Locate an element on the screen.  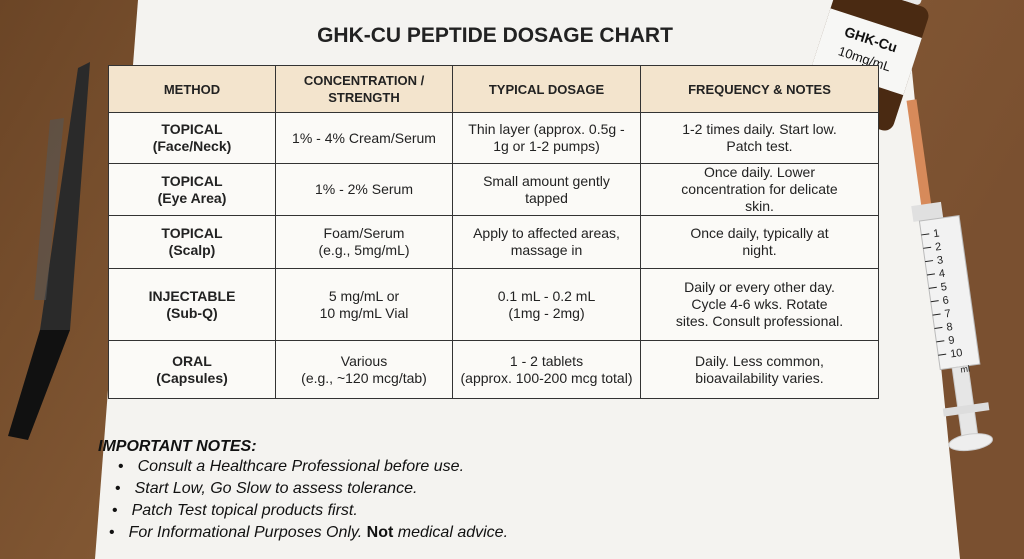
cell-text: 10 mg/mL Vial is located at coordinates (364, 312).